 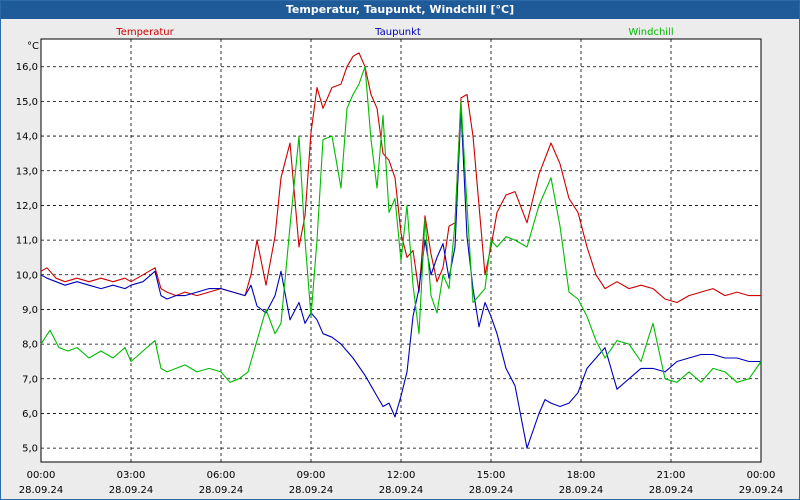 I want to click on x-tick-time: 09:00, so click(x=311, y=475).